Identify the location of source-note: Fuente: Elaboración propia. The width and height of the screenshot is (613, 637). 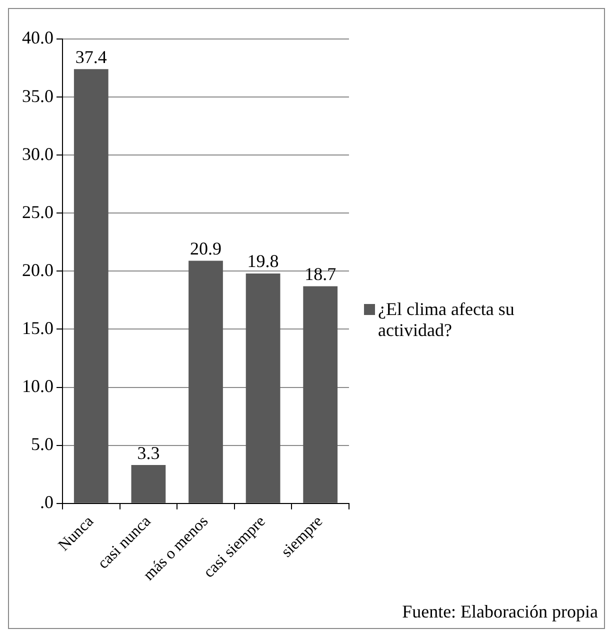
(500, 612).